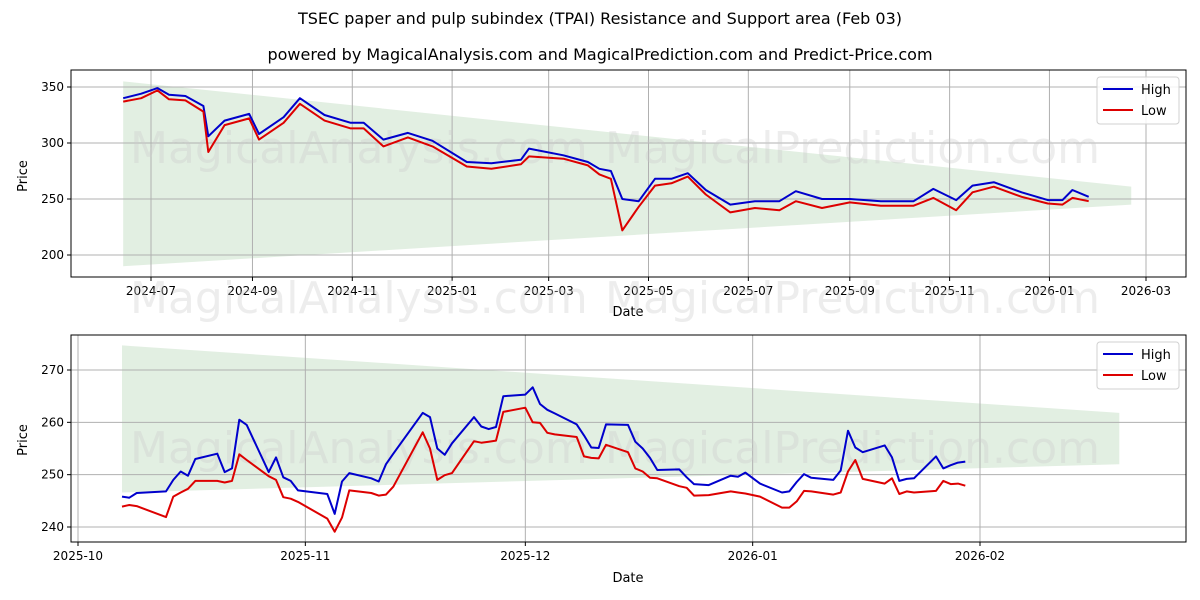  I want to click on top-ylabel: Price, so click(23, 176).